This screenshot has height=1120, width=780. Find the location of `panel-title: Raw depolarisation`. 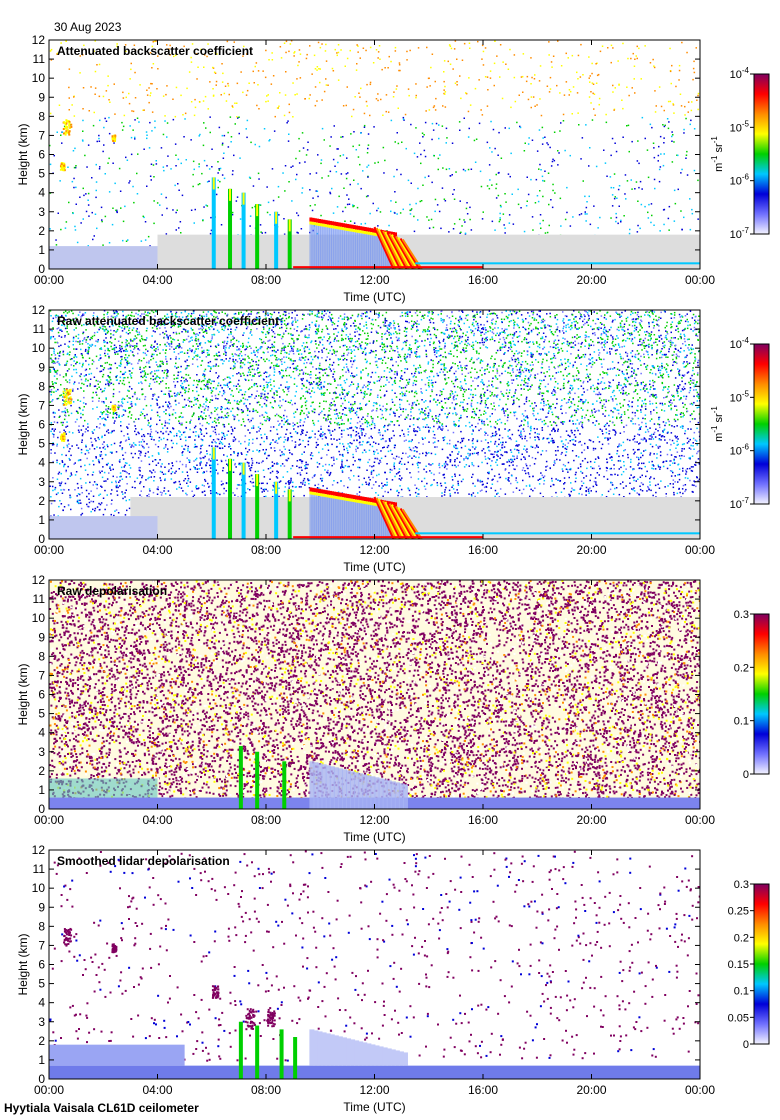

panel-title: Raw depolarisation is located at coordinates (112, 591).